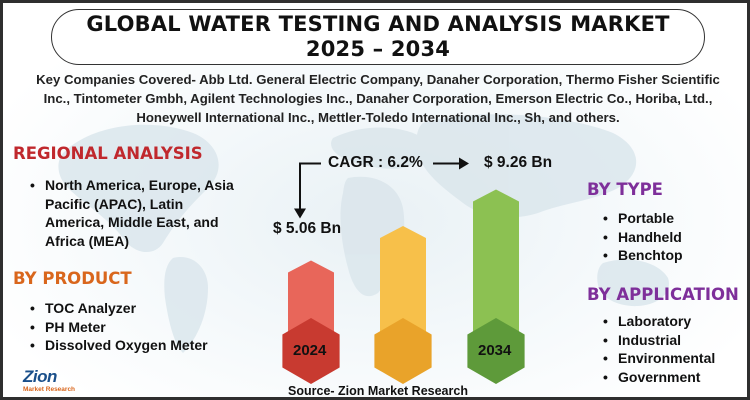 The image size is (750, 400). Describe the element at coordinates (625, 189) in the screenshot. I see `by-type-heading: BY TYPE` at that location.